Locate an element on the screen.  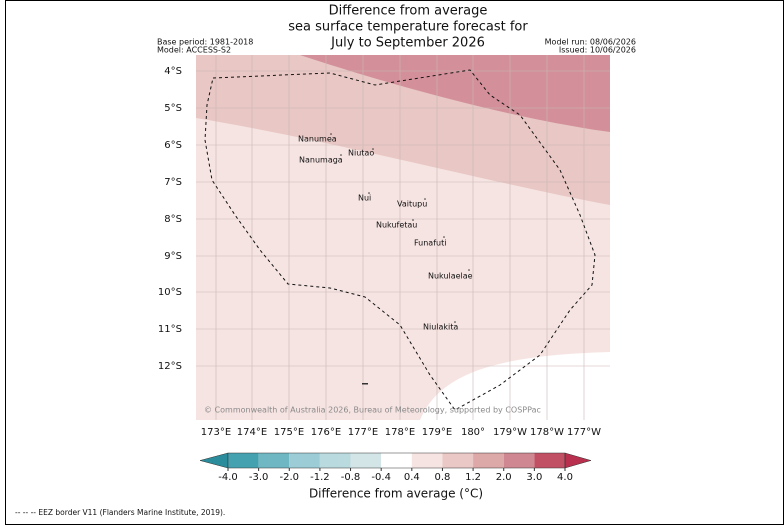
colorbar-tick-label: -1.2 is located at coordinates (320, 477).